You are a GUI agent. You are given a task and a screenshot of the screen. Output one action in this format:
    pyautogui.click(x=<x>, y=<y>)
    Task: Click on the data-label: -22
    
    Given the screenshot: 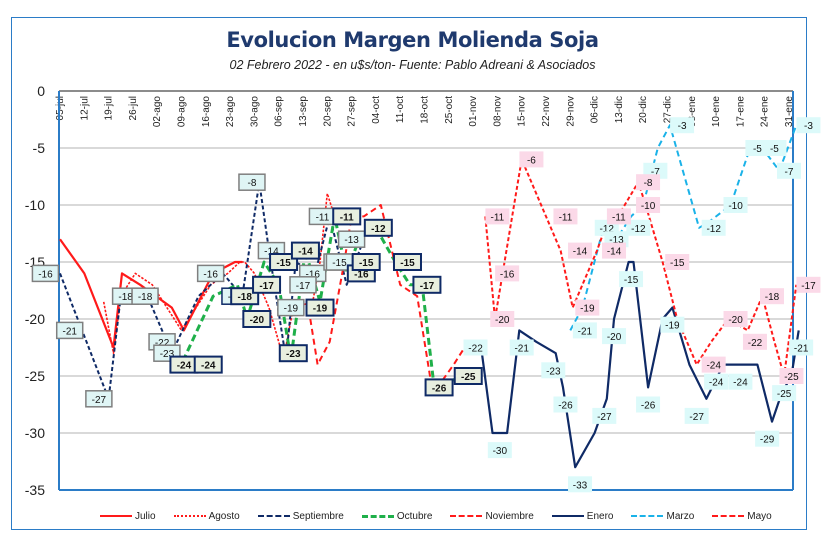 What is the action you would take?
    pyautogui.click(x=755, y=343)
    